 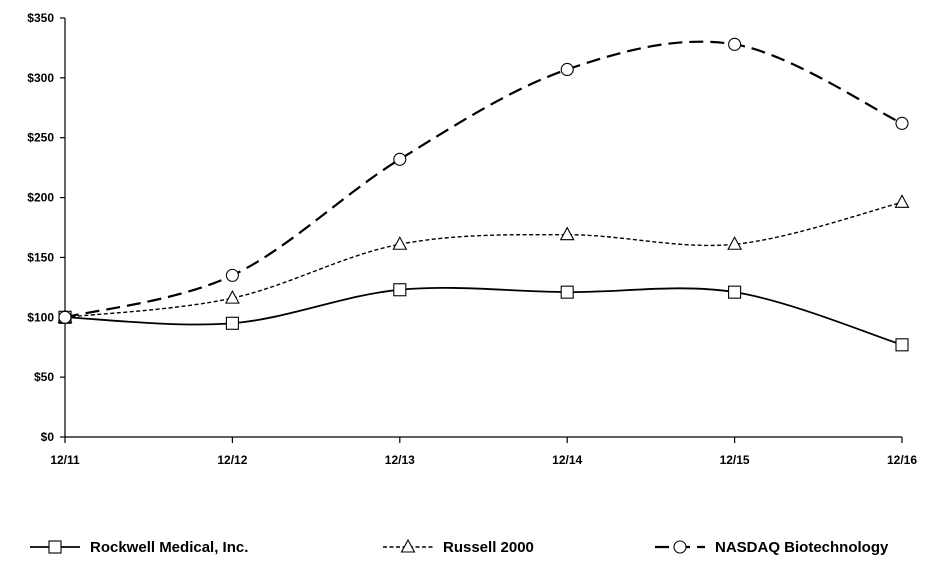 What do you see at coordinates (735, 460) in the screenshot?
I see `x-tick-label: 12/15` at bounding box center [735, 460].